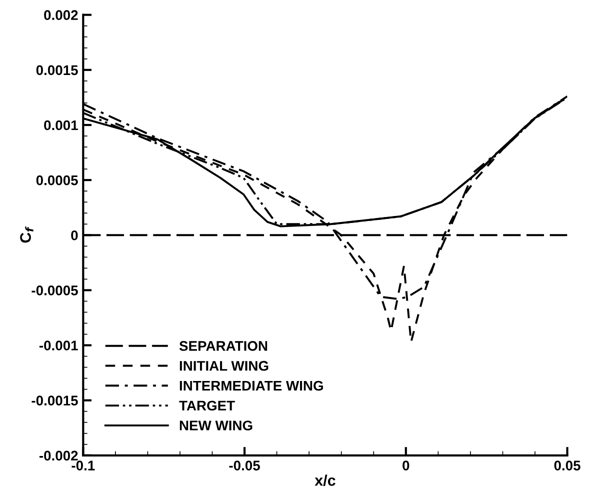 The image size is (594, 495). I want to click on y-tick-label: 0.0015, so click(57, 70).